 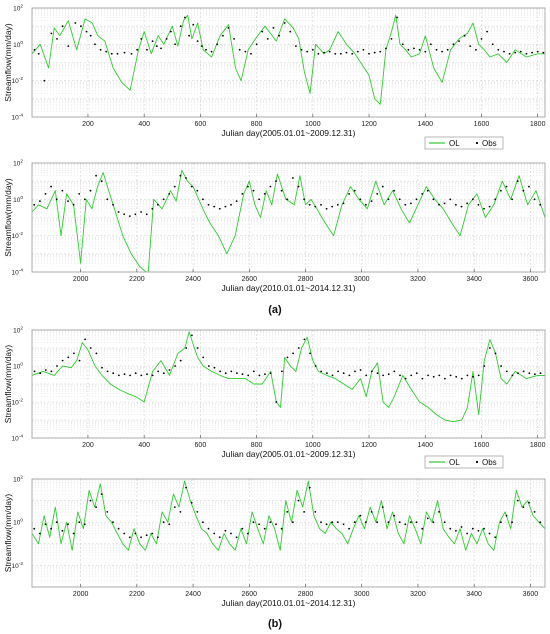 I want to click on x-tick-label: 3400, so click(x=474, y=594).